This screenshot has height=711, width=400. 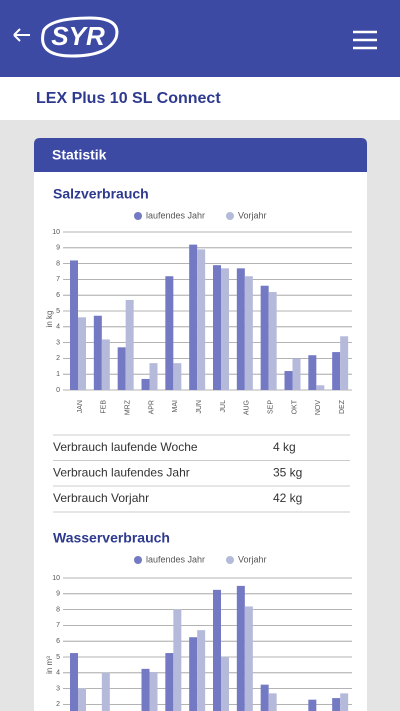 I want to click on x-tick-label: AUG, so click(x=247, y=407).